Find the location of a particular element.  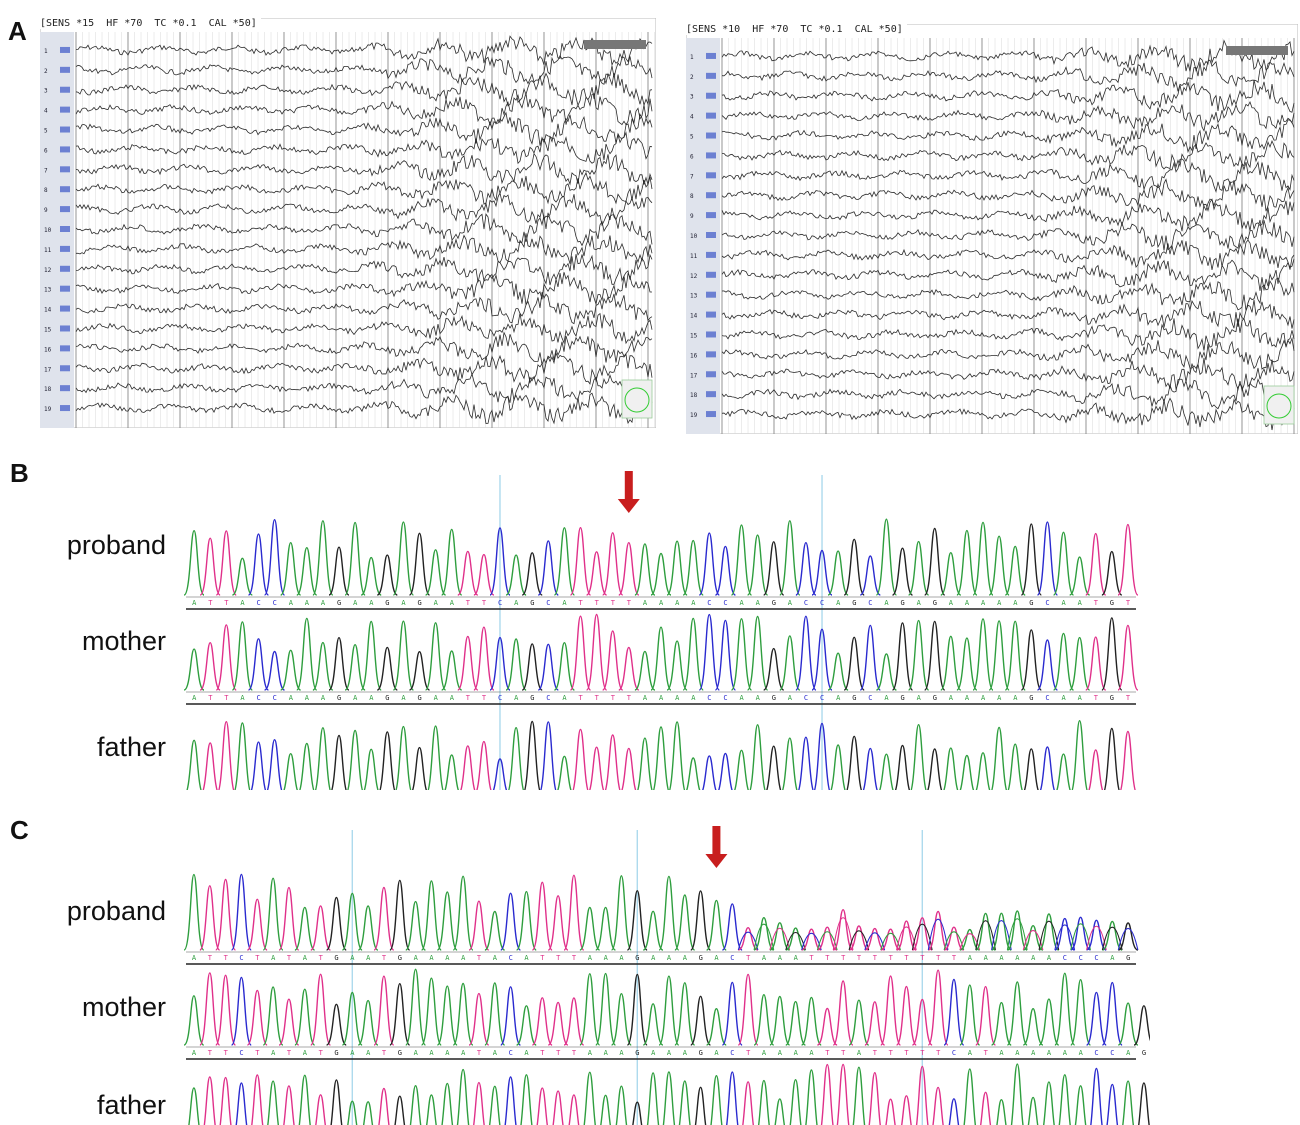

panel-b-mother-base-52: G is located at coordinates (1031, 698).